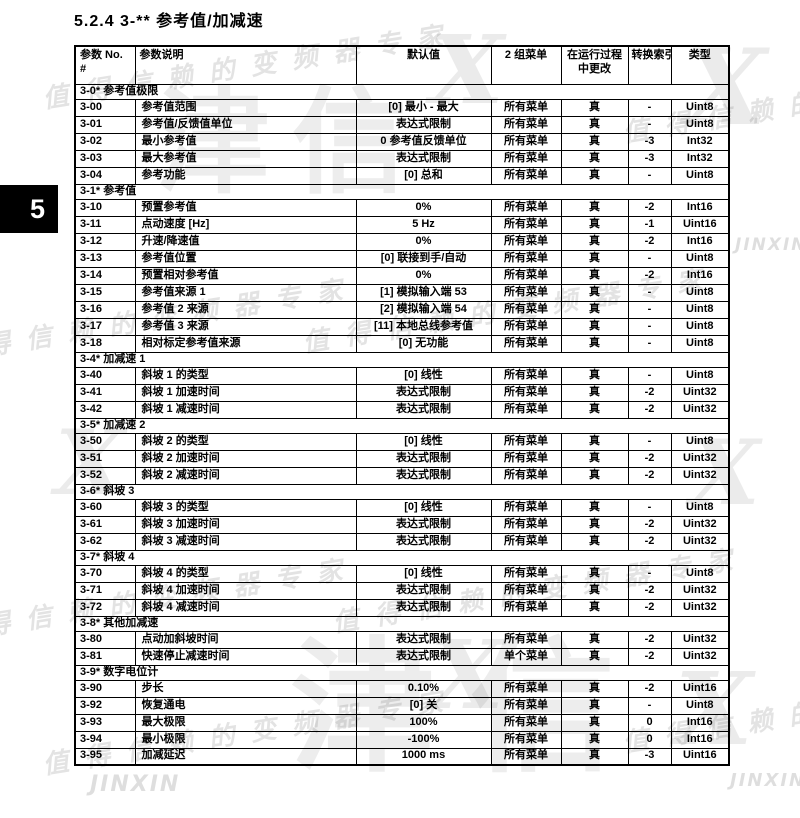 The width and height of the screenshot is (800, 818). Describe the element at coordinates (402, 491) in the screenshot. I see `section-title: 3-6* 斜坡 3` at that location.